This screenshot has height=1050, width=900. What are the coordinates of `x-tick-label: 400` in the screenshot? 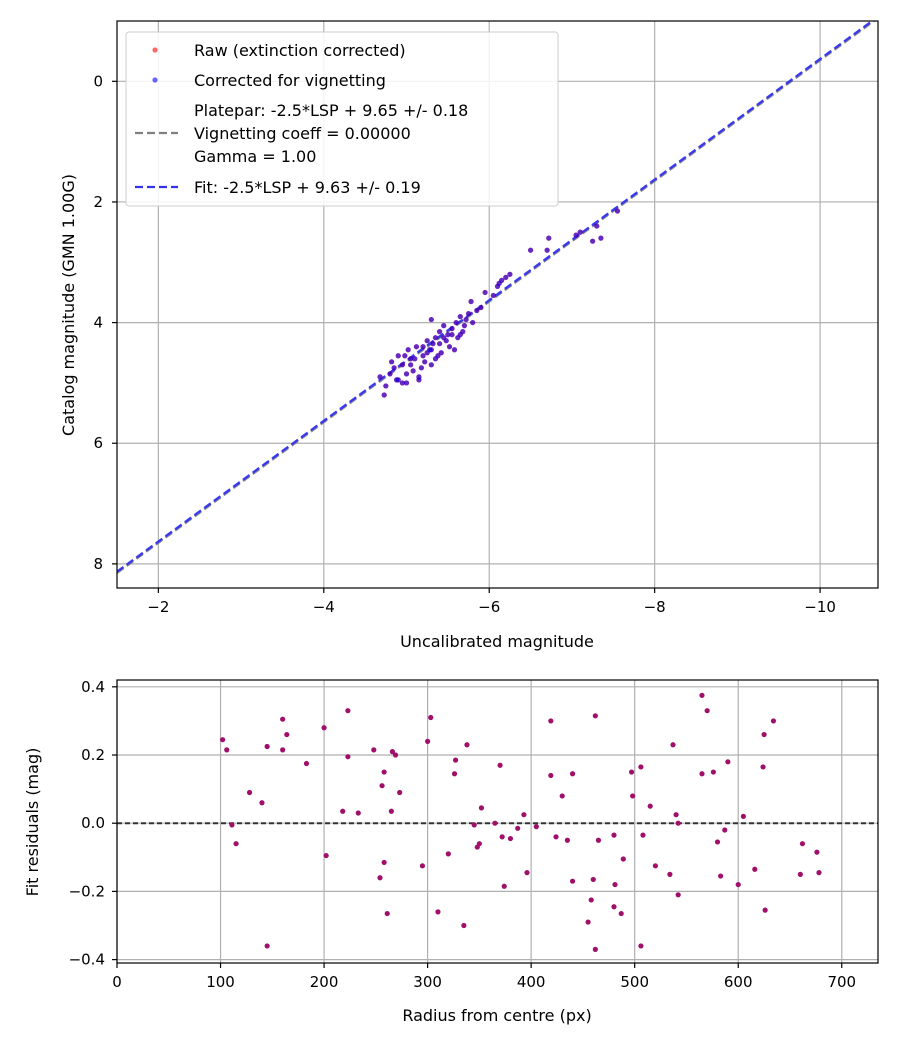 It's located at (531, 982).